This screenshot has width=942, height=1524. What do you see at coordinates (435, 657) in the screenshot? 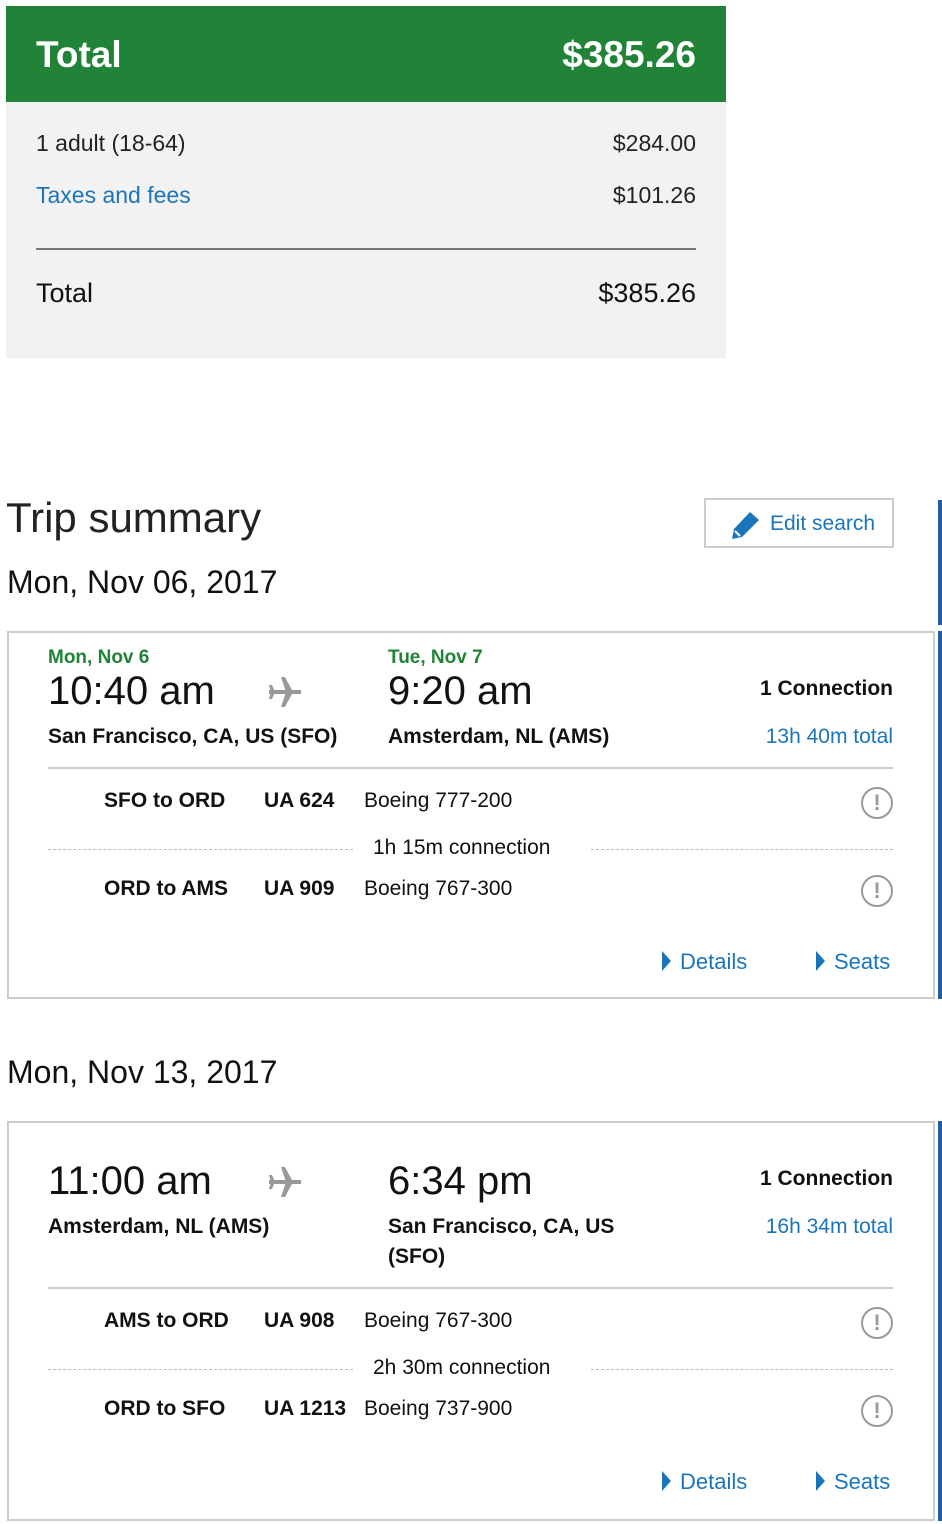
I see `arrival-date: Tue, Nov 7` at bounding box center [435, 657].